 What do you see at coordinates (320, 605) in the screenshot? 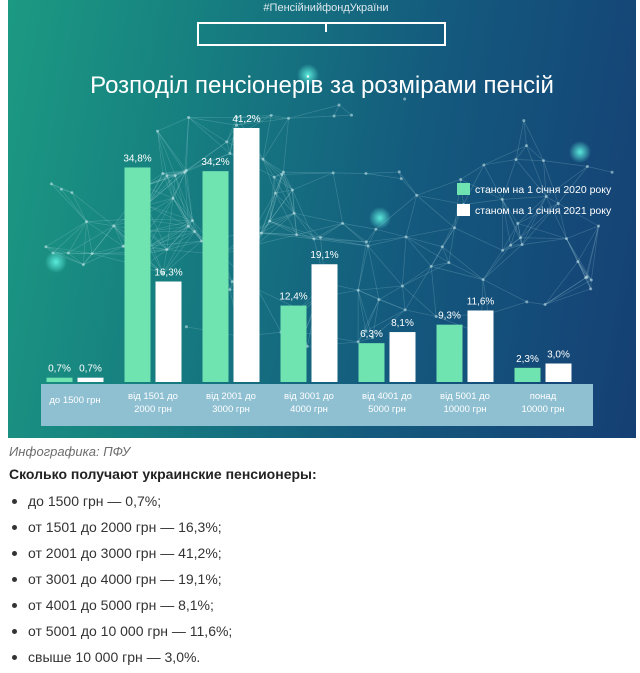
I see `list-item: от 4001 до 5000 грн — 8,1%;` at bounding box center [320, 605].